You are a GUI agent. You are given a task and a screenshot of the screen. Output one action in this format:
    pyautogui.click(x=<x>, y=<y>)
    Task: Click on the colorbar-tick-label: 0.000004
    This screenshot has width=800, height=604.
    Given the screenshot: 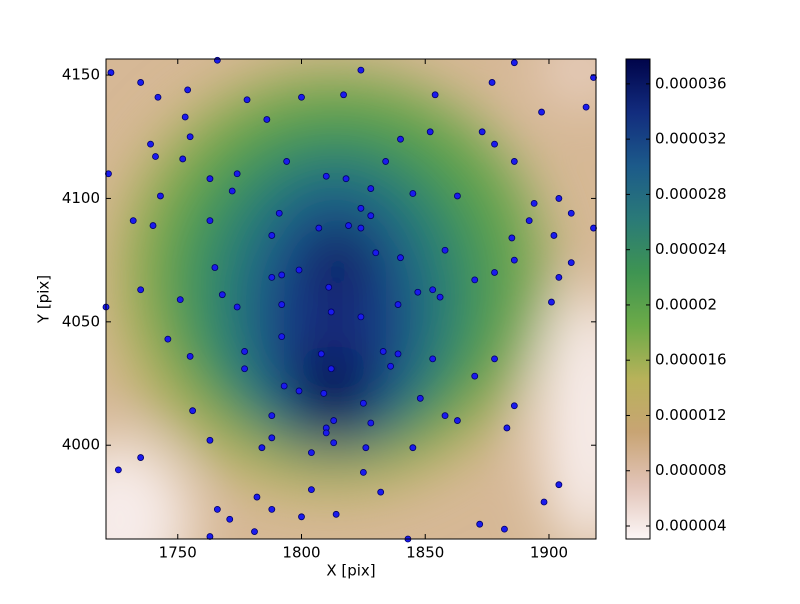 What is the action you would take?
    pyautogui.click(x=691, y=526)
    